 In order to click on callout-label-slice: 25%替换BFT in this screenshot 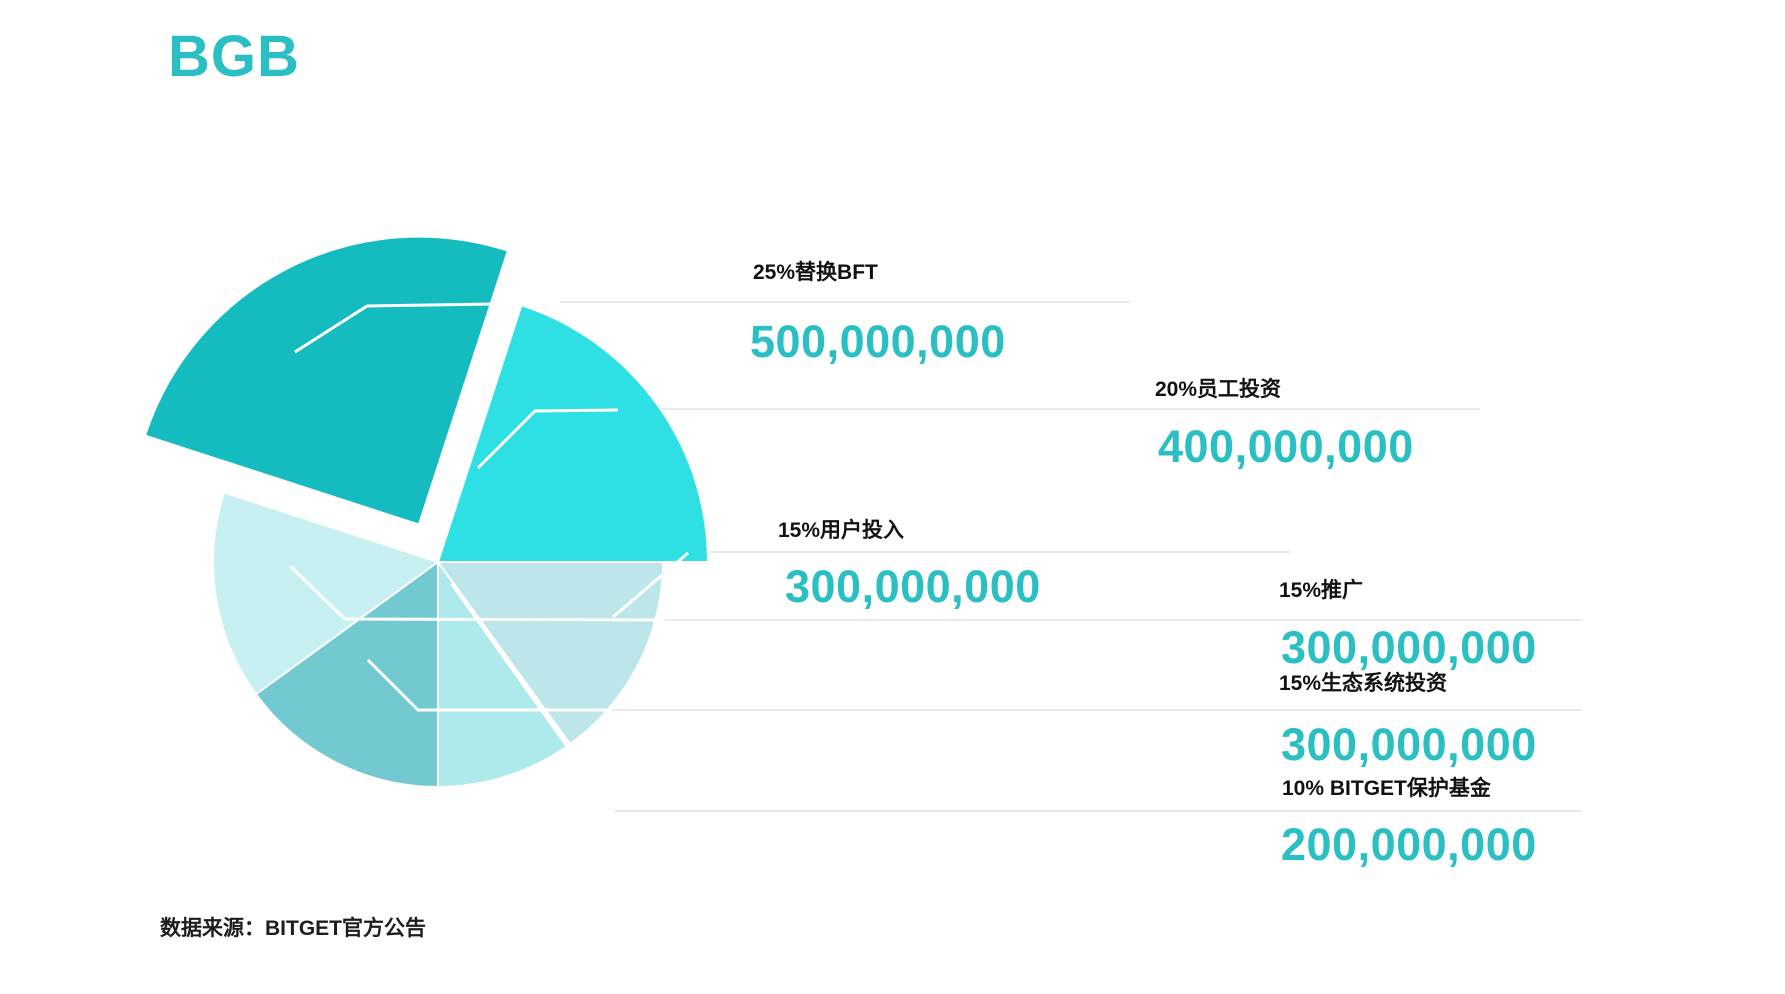, I will do `click(815, 272)`.